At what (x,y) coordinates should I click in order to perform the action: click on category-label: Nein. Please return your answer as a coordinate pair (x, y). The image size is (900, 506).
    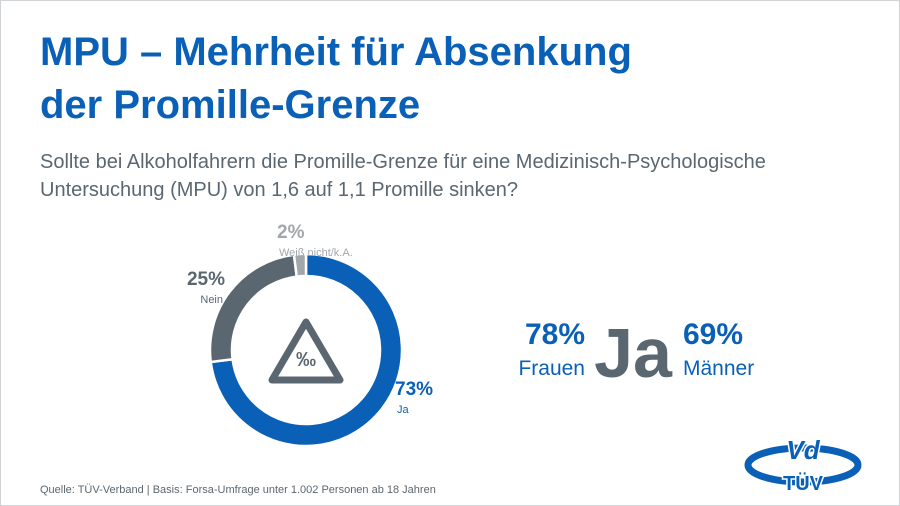
    Looking at the image, I should click on (211, 300).